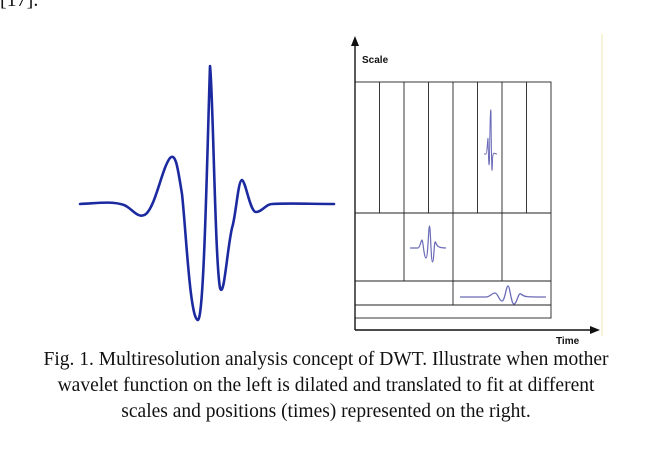 Image resolution: width=652 pixels, height=456 pixels. I want to click on y-axis-arrow, so click(355, 41).